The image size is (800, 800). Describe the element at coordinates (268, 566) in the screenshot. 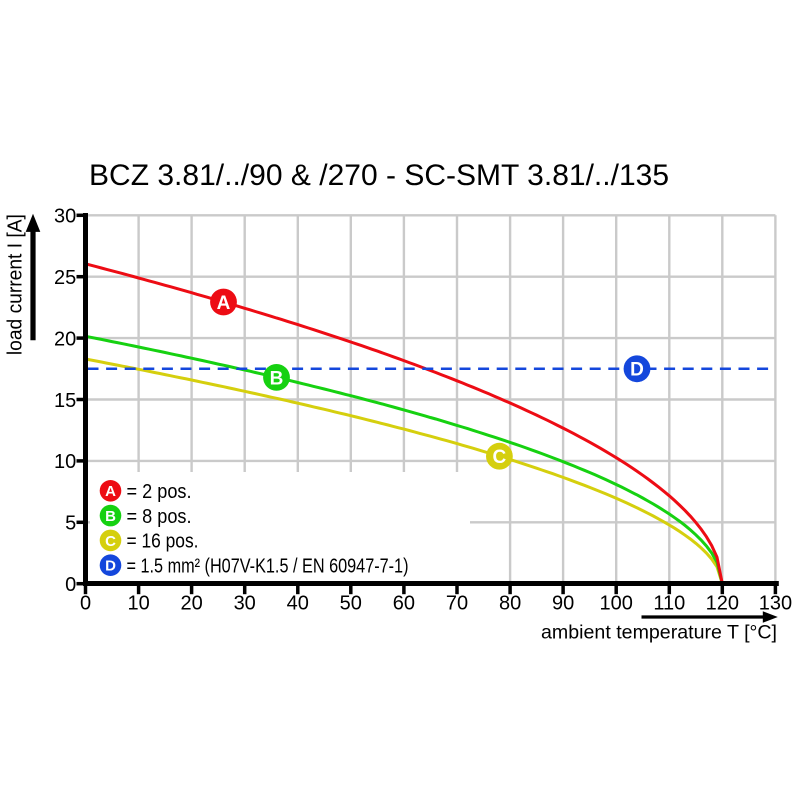

I see `svg-text:= 1.5 mm² (H07V-K1.5 / EN 6094: = 1.5 mm² (H07V-K1.5 / EN 60947-7-1)` at that location.